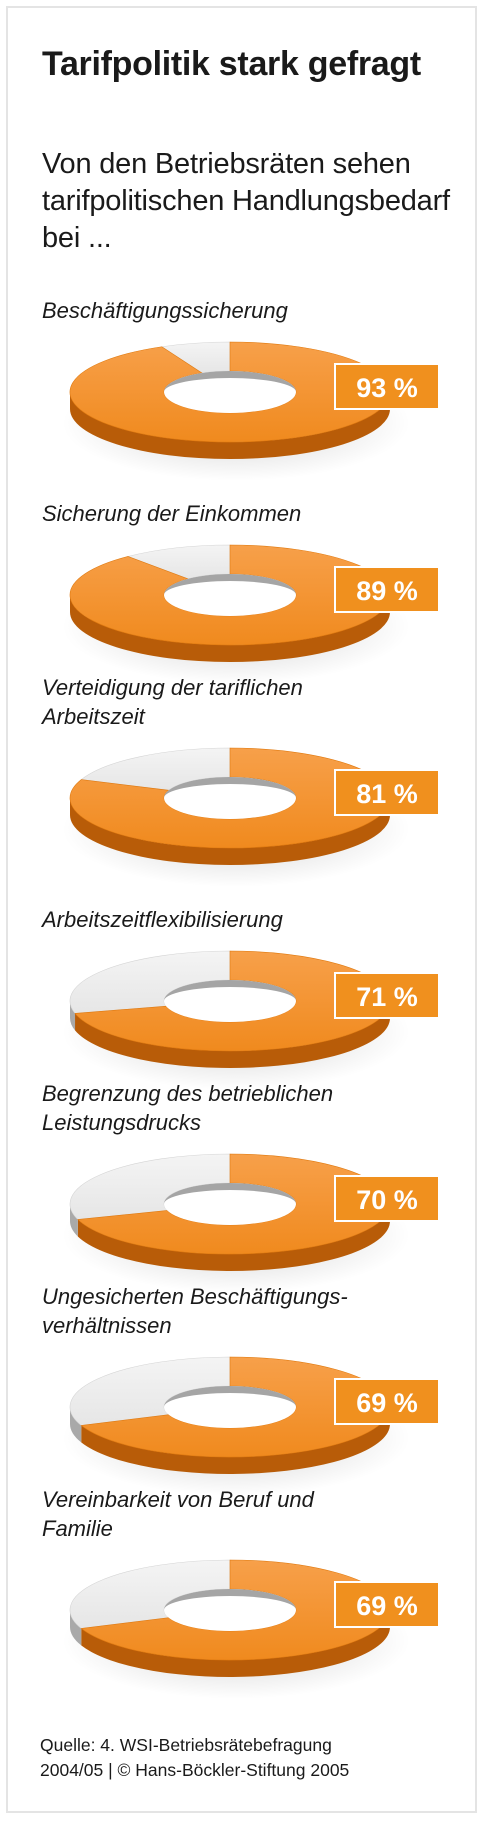 This screenshot has width=485, height=1821. I want to click on category-label-line: Arbeitszeit, so click(93, 716).